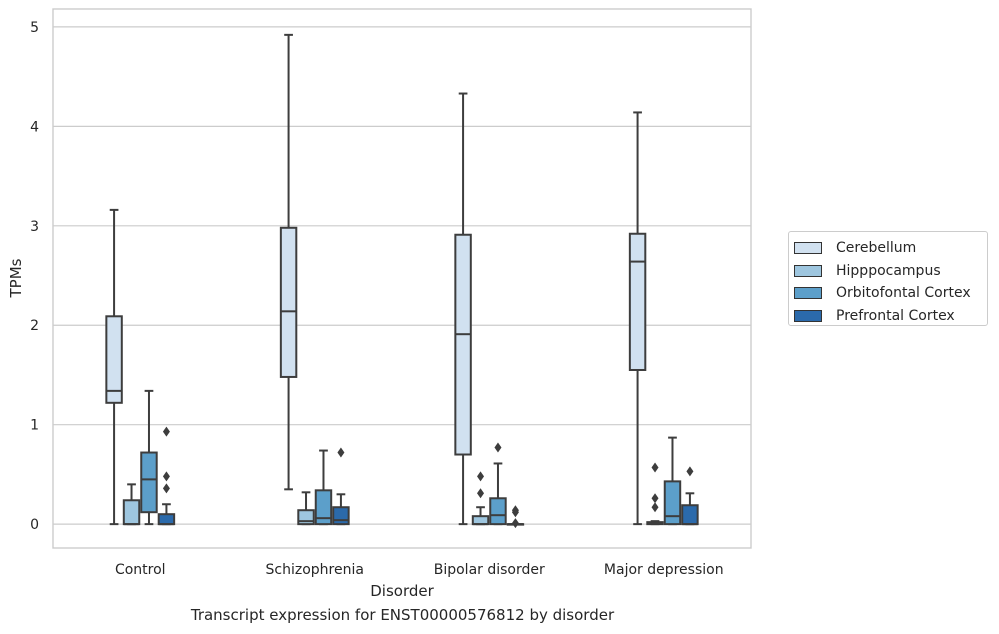 This screenshot has height=634, width=999. I want to click on y-axis-label: TPMs, so click(16, 278).